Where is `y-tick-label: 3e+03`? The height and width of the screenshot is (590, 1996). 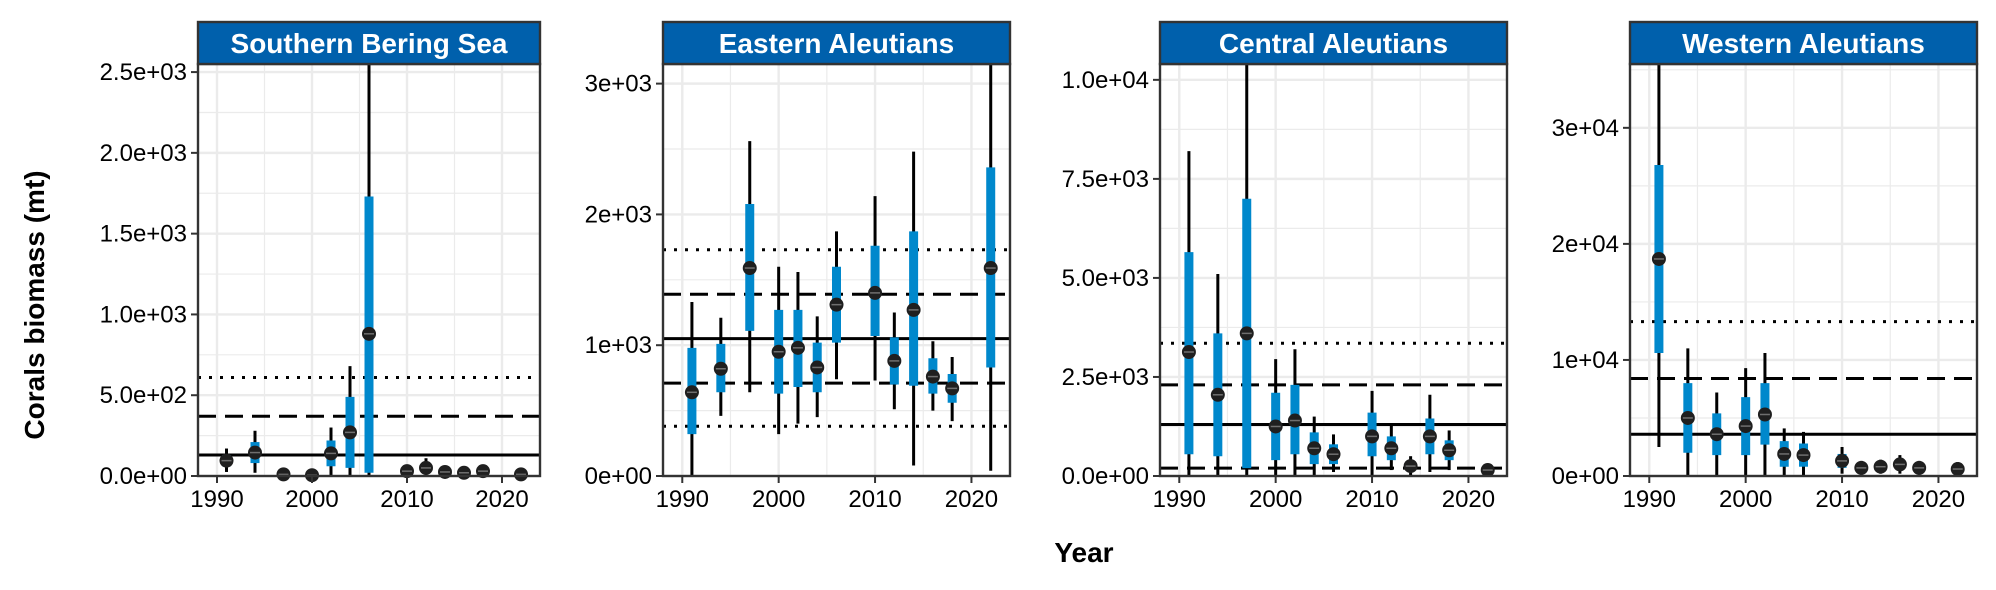
y-tick-label: 3e+03 is located at coordinates (618, 84).